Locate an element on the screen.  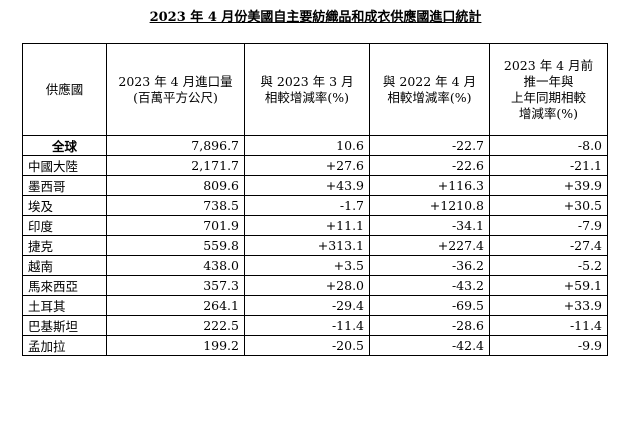
country-cell: 印度 is located at coordinates (64, 225).